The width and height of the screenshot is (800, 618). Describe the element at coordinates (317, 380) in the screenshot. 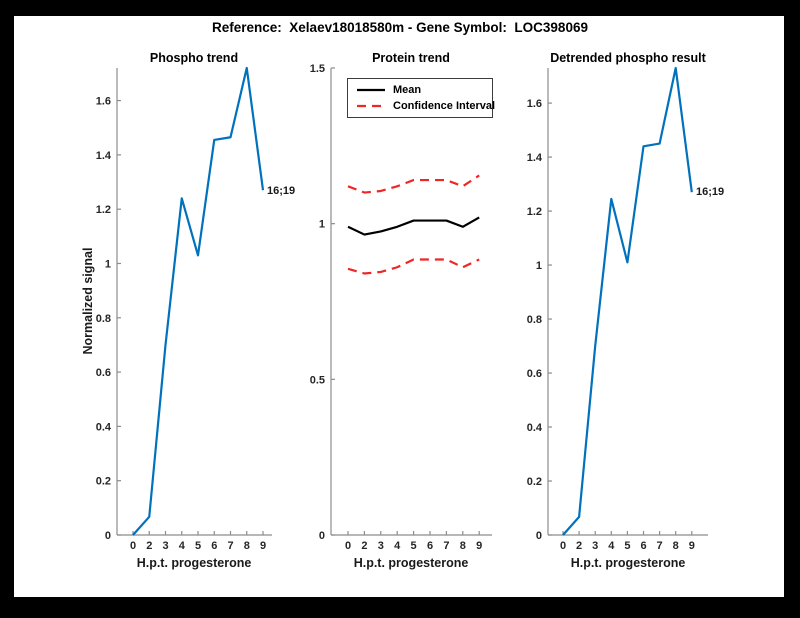

I see `svg-text: 0.5` at that location.